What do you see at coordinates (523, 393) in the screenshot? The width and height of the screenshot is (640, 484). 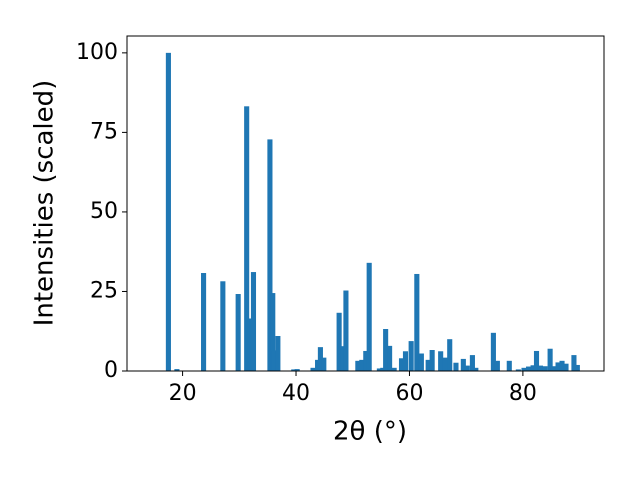 I see `x-tick-label: 80` at bounding box center [523, 393].